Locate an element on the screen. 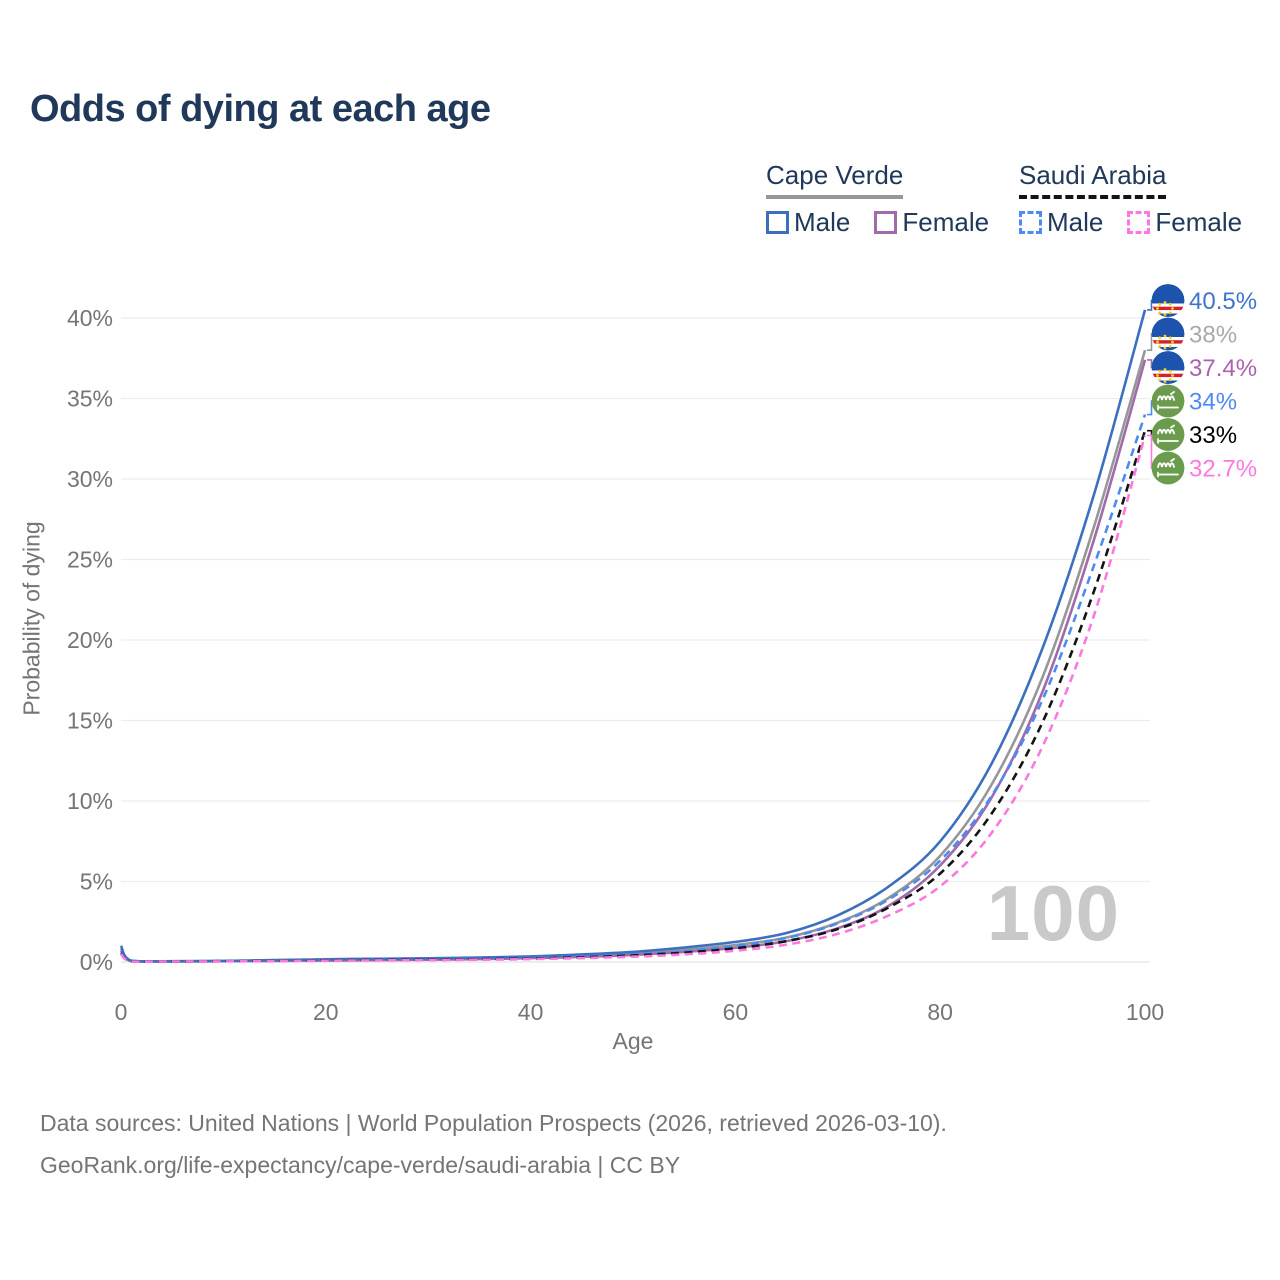 This screenshot has height=1280, width=1280. legend-items-saudi-arabia: Male Female is located at coordinates (1130, 222).